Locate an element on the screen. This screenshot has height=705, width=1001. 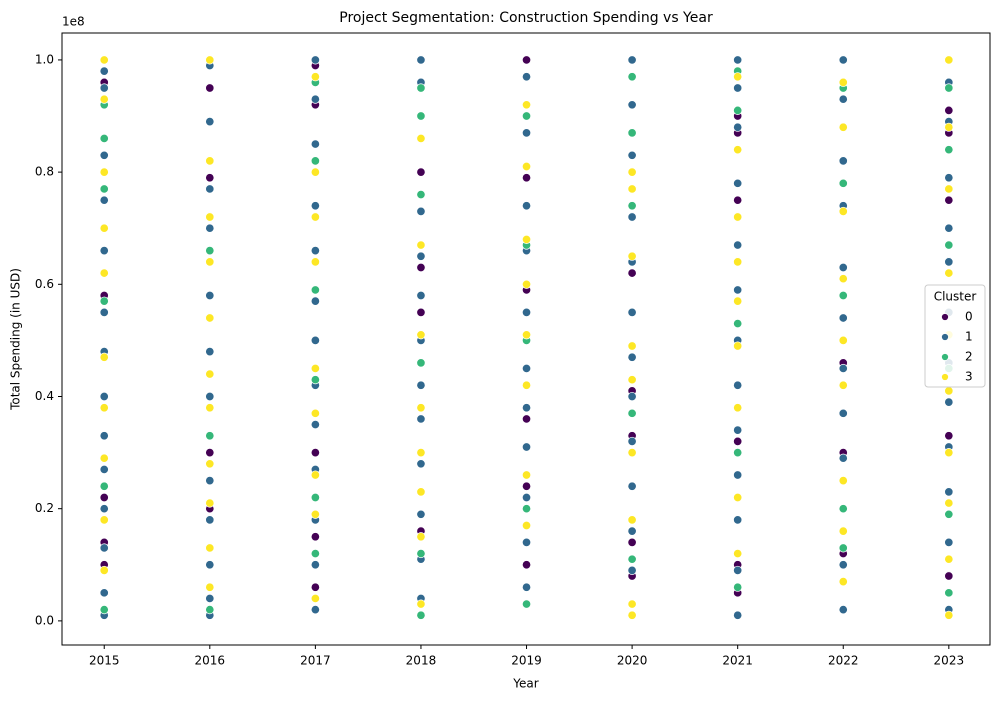
y-offset-label: 1e8 is located at coordinates (73, 22).